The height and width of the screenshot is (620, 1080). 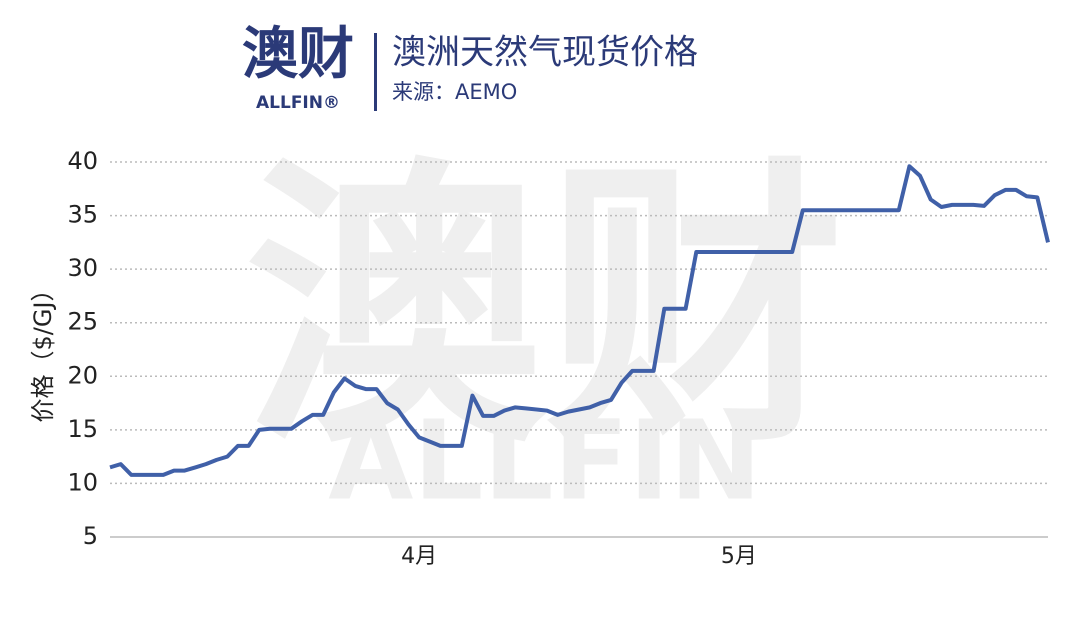 I want to click on logo-brand: ALLFIN®, so click(x=298, y=103).